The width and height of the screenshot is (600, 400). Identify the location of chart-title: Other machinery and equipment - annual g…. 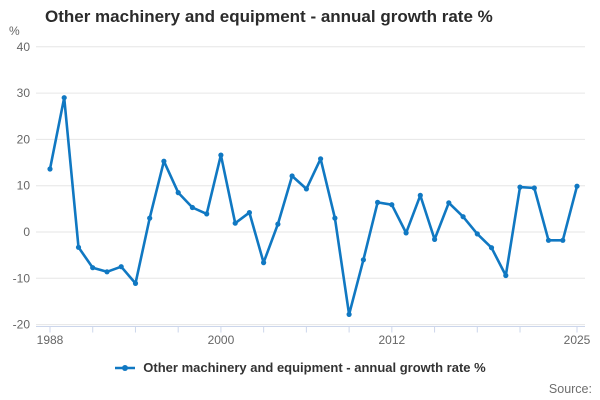
(269, 16).